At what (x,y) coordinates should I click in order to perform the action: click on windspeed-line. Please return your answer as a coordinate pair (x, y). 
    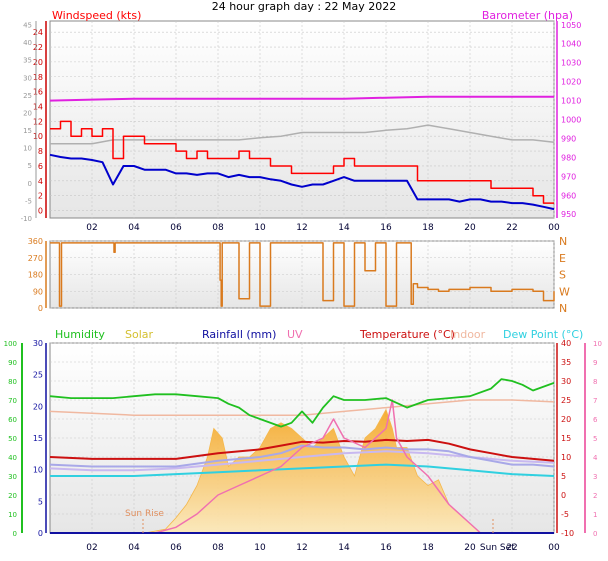
    Looking at the image, I should click on (302, 162).